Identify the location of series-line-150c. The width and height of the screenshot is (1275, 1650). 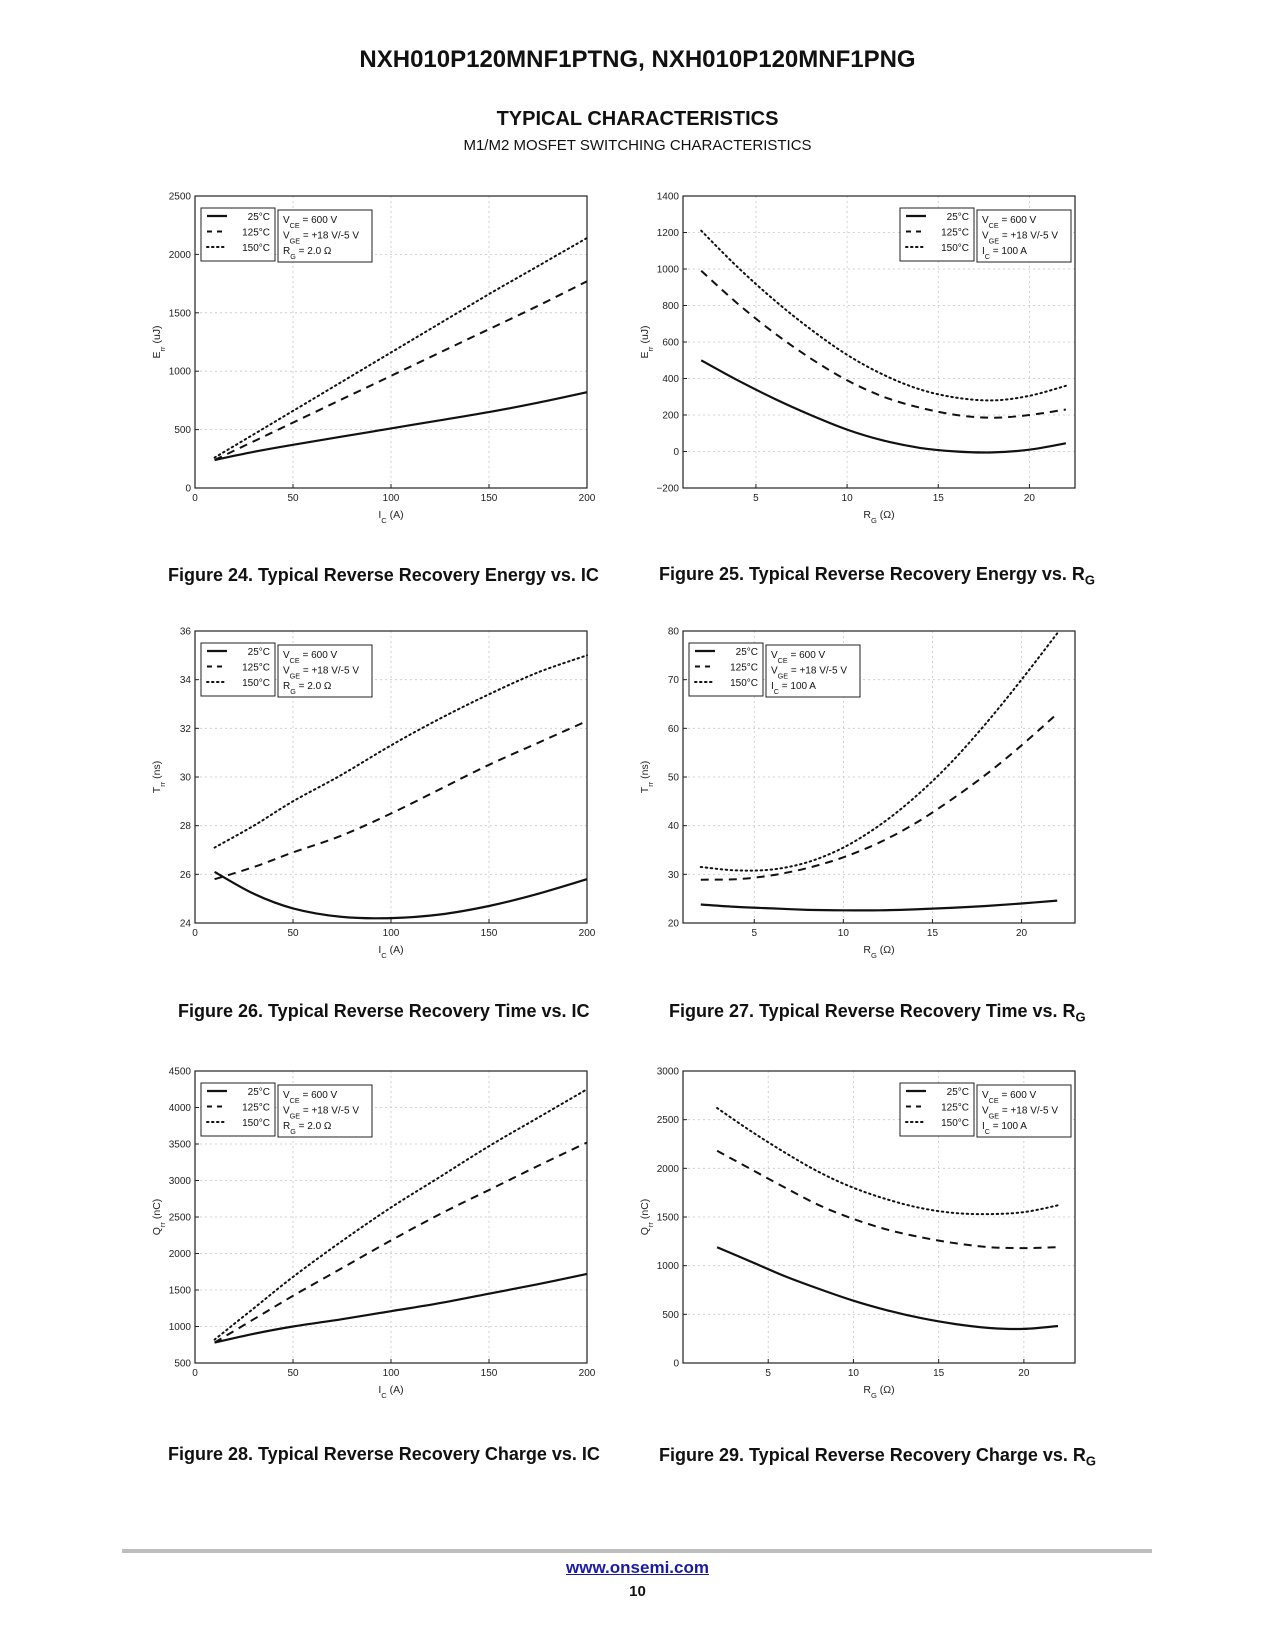
(400, 348).